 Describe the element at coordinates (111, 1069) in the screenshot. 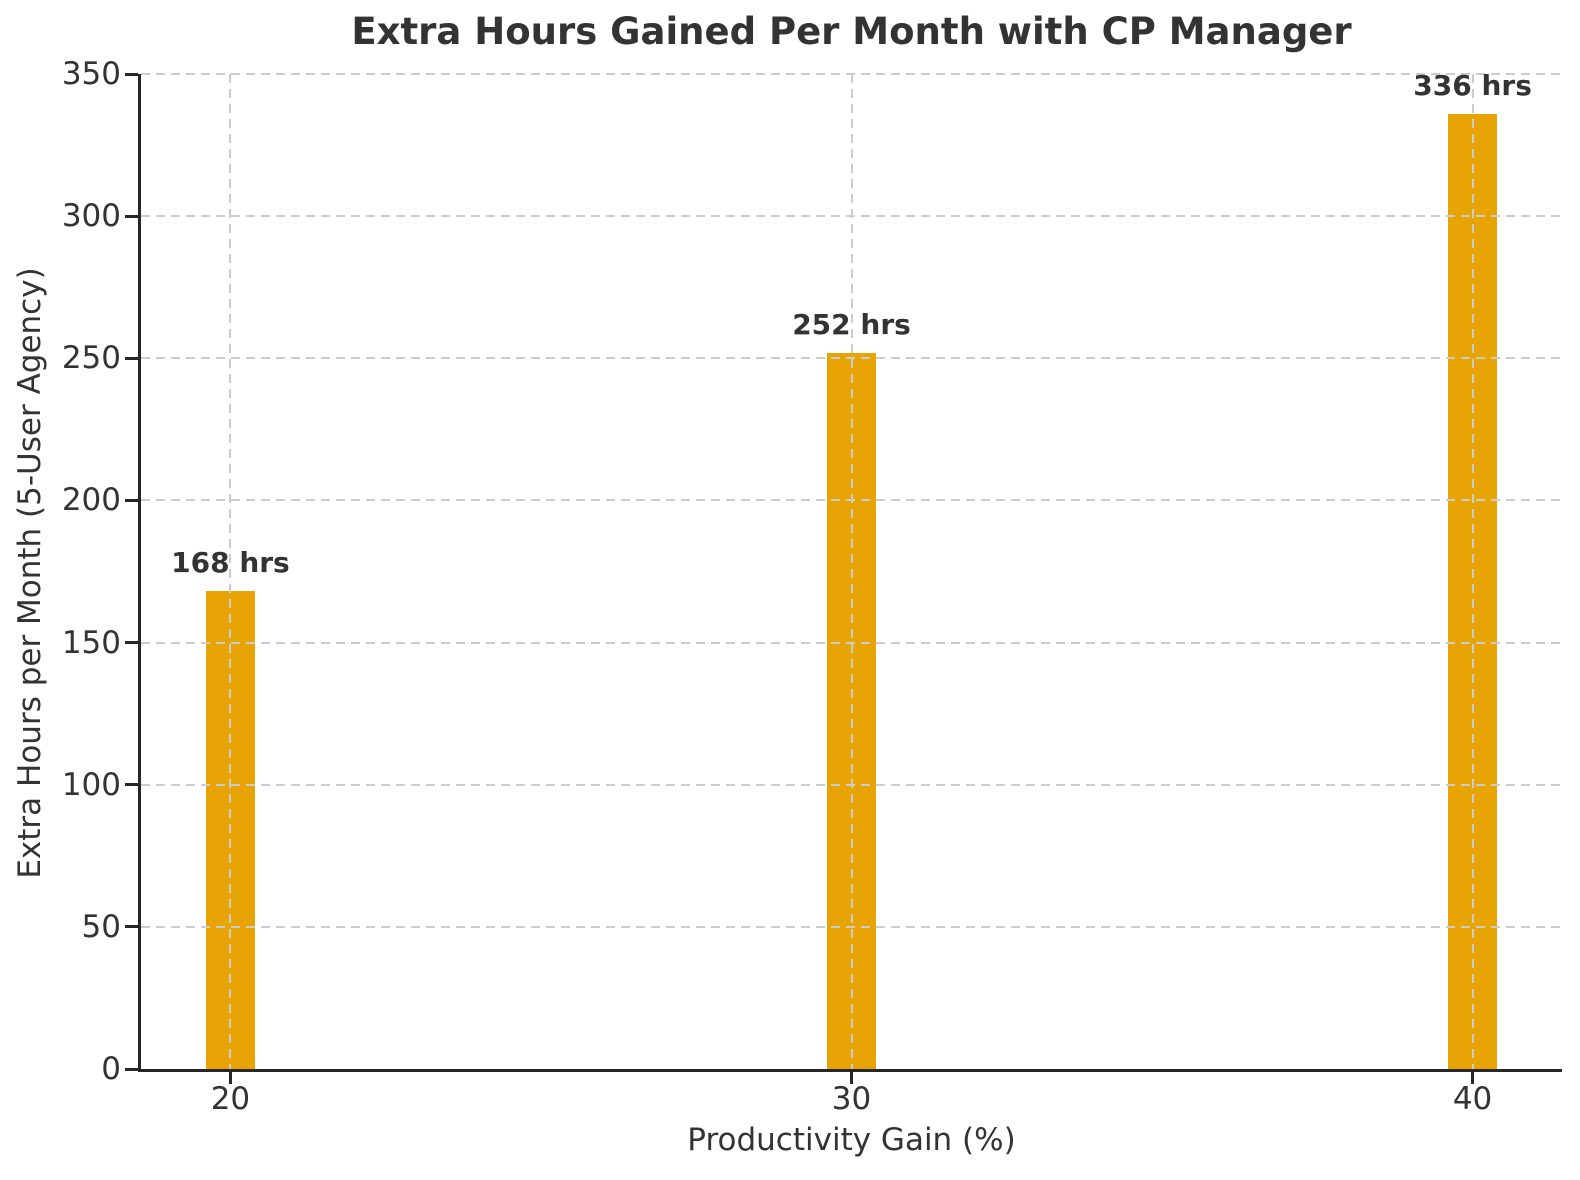

I see `y-tick-label: 0` at that location.